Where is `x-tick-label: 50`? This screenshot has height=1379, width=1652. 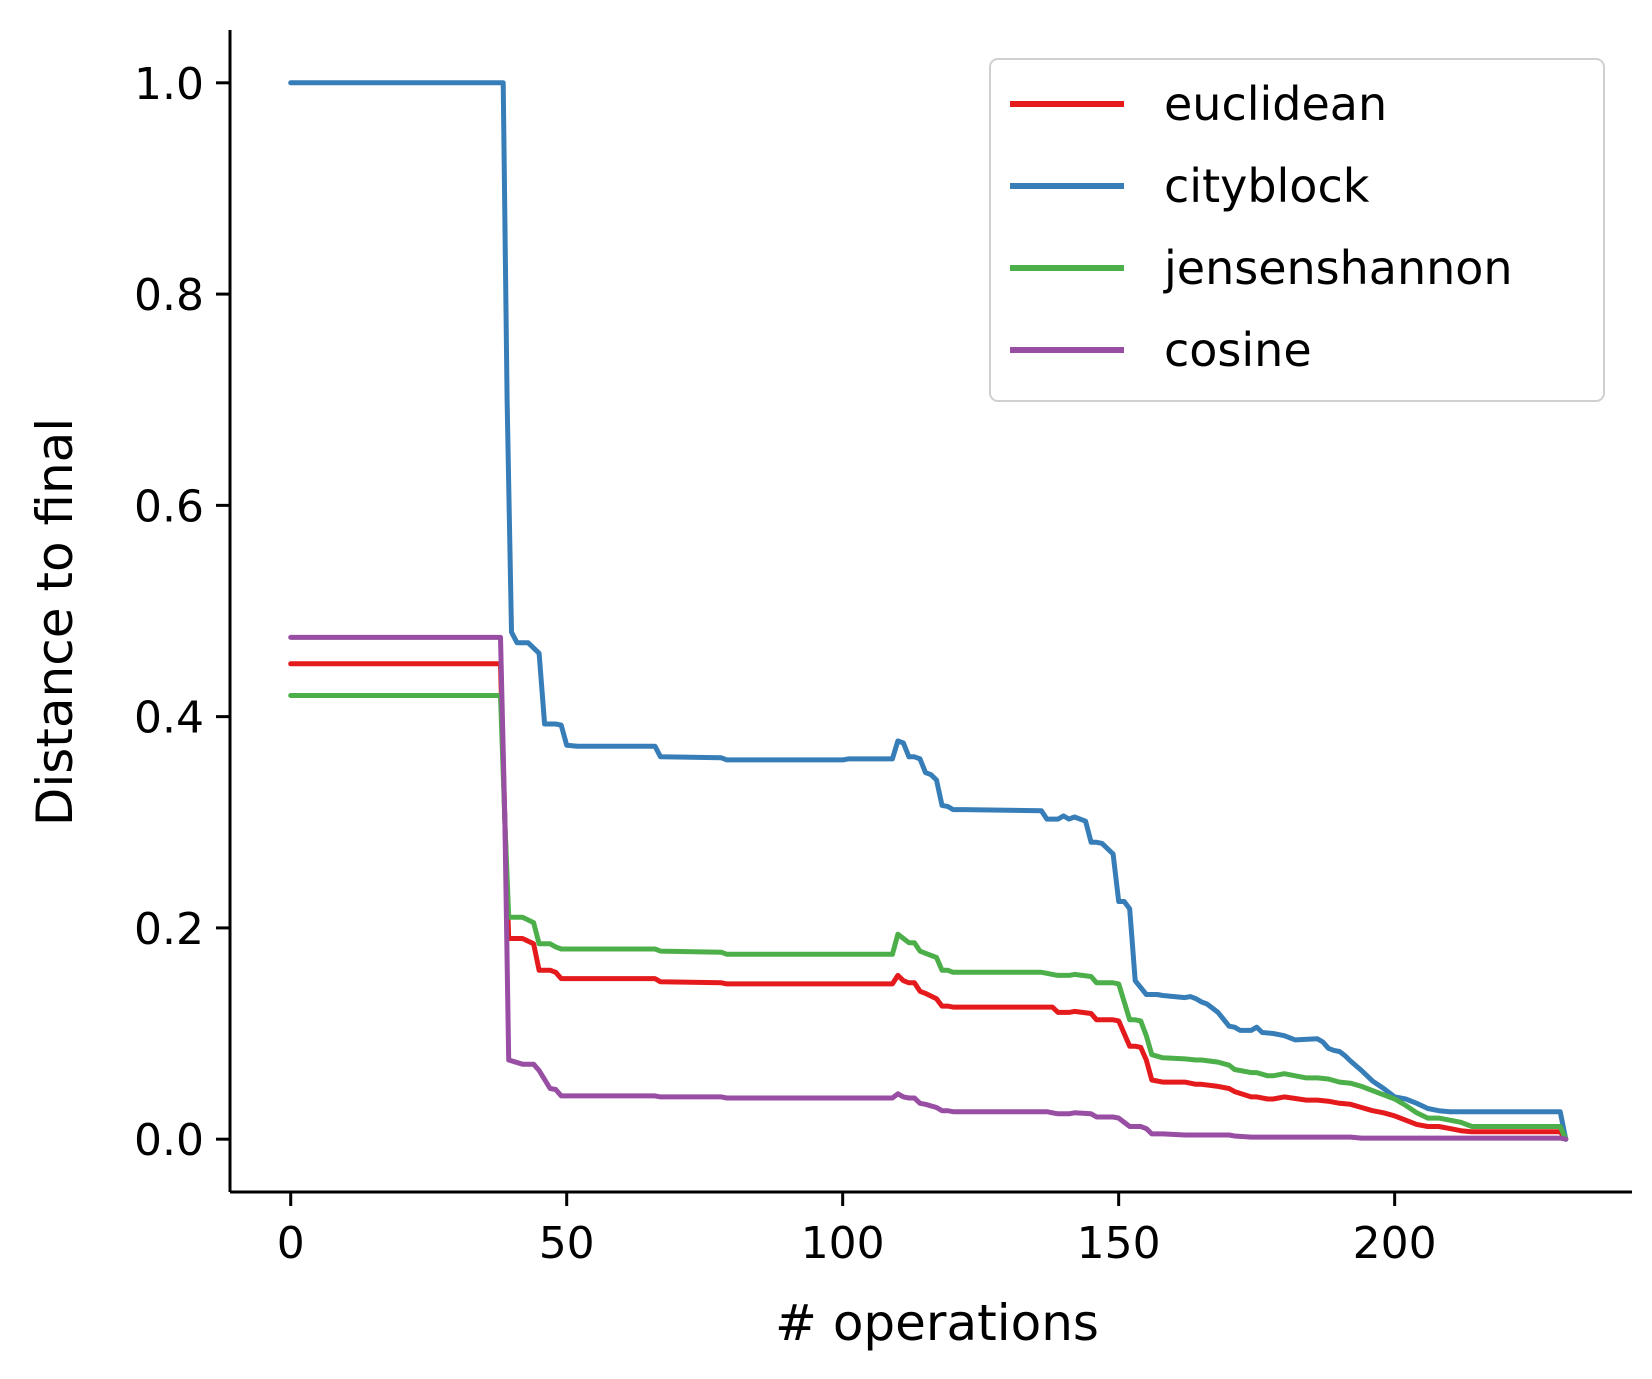
x-tick-label: 50 is located at coordinates (567, 1243).